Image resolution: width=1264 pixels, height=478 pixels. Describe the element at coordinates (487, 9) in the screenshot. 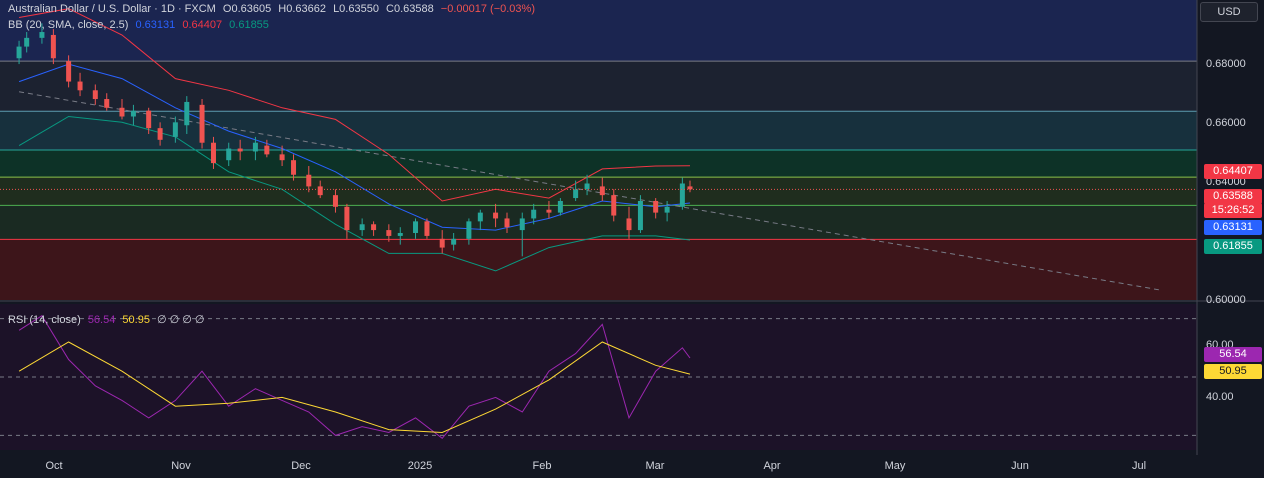

I see `ohlc-change: −0.00017 (−0.03%)` at that location.